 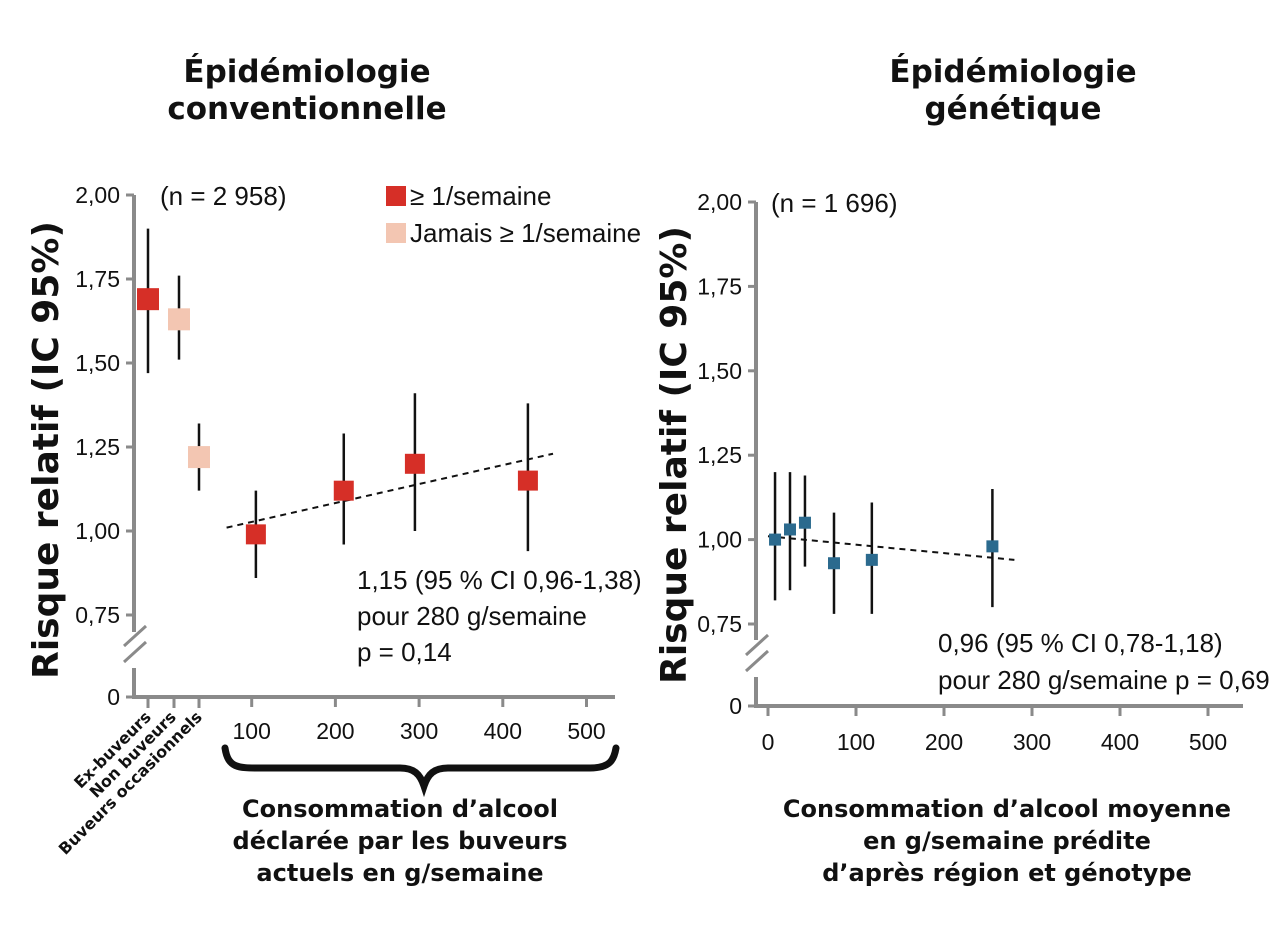 What do you see at coordinates (834, 203) in the screenshot?
I see `sample-size-label: (n = 1 696)` at bounding box center [834, 203].